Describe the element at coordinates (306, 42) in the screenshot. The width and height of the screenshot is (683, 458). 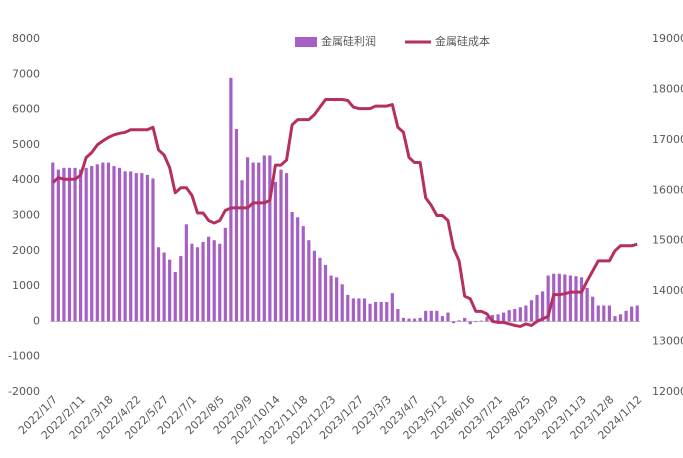
I see `legend-swatch` at that location.